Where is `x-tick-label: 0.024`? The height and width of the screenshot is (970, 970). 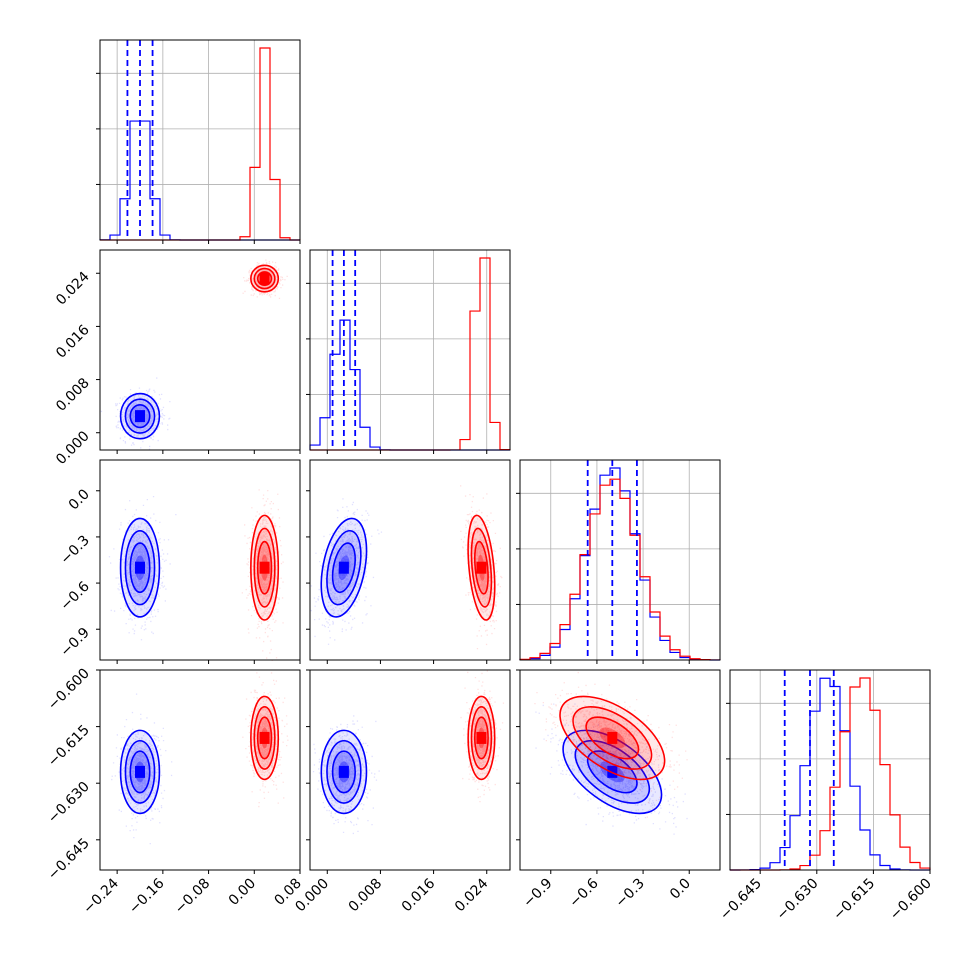
x-tick-label: 0.024 is located at coordinates (472, 895).